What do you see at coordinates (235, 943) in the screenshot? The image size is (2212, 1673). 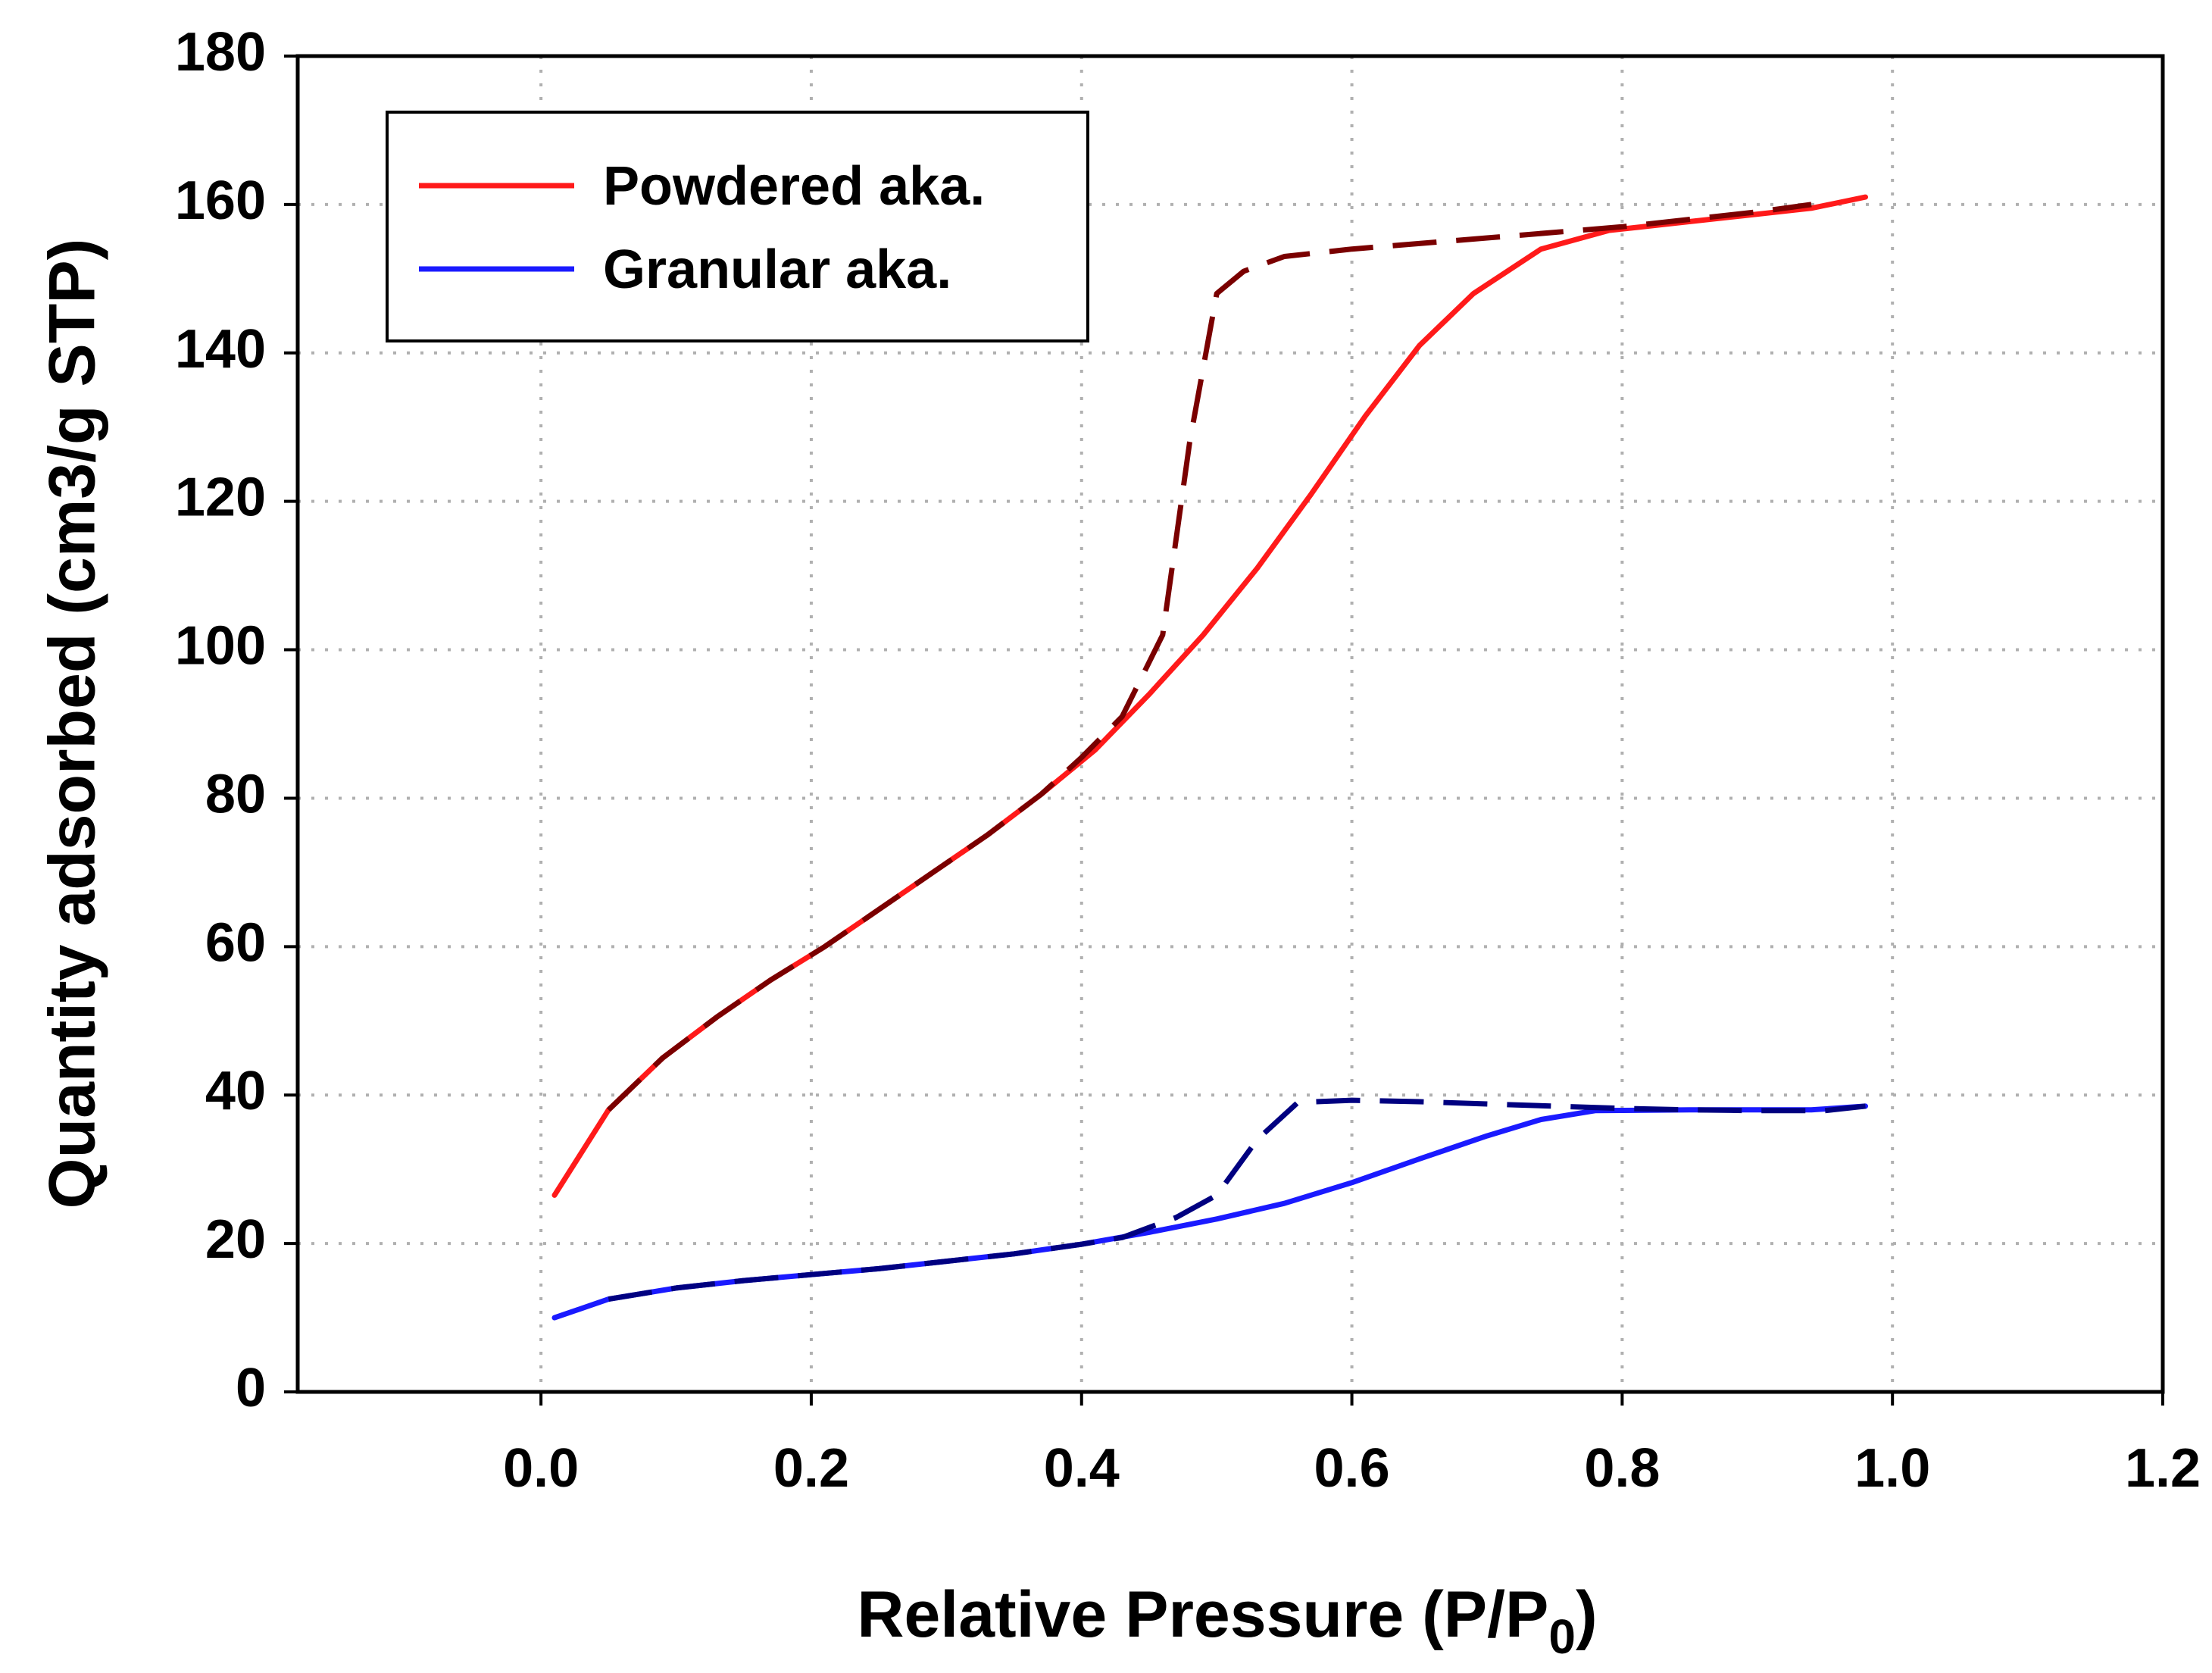 I see `y-tick-label: 60` at bounding box center [235, 943].